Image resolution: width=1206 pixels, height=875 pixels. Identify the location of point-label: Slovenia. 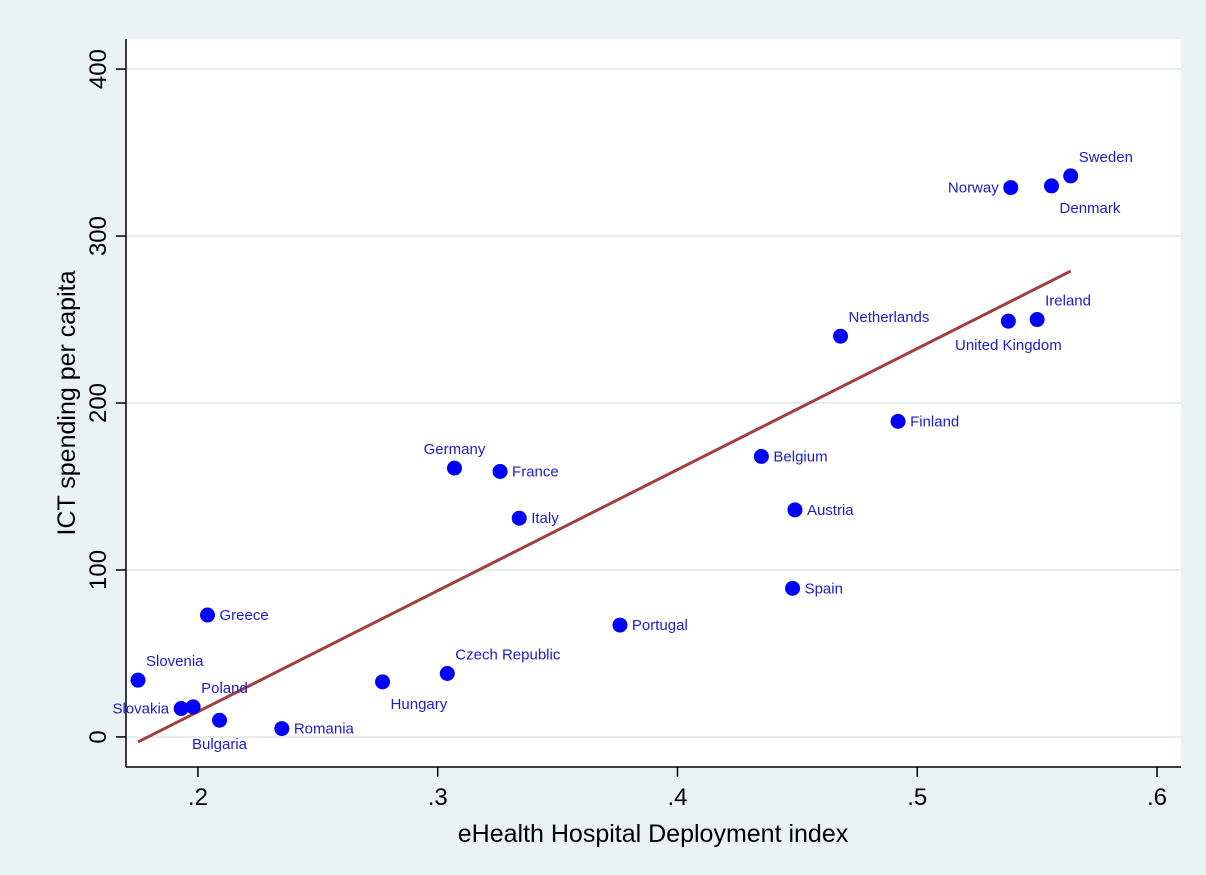
(175, 661).